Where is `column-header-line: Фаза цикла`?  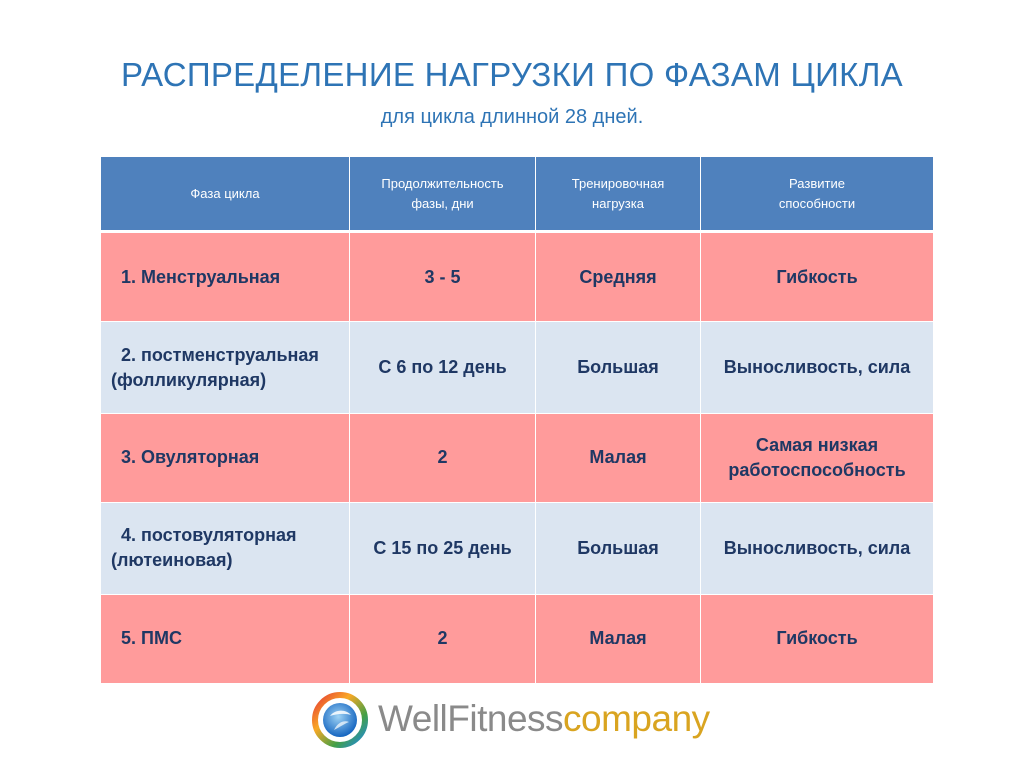 column-header-line: Фаза цикла is located at coordinates (225, 193).